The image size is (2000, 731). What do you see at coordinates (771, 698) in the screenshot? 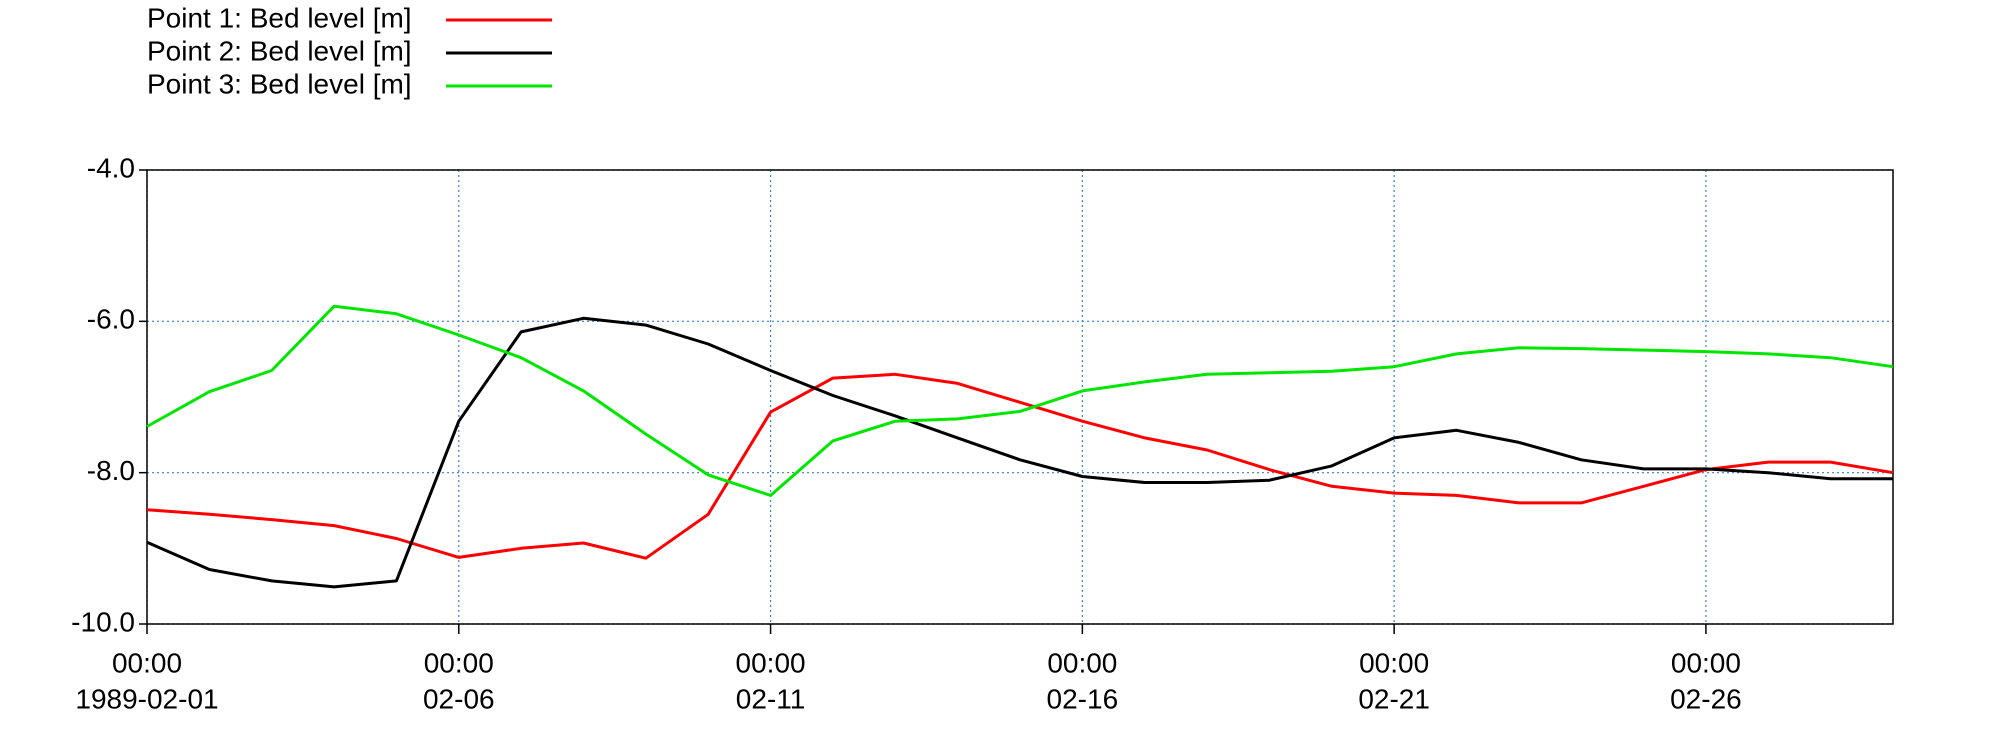
I see `x-tick-label: 02-11` at bounding box center [771, 698].